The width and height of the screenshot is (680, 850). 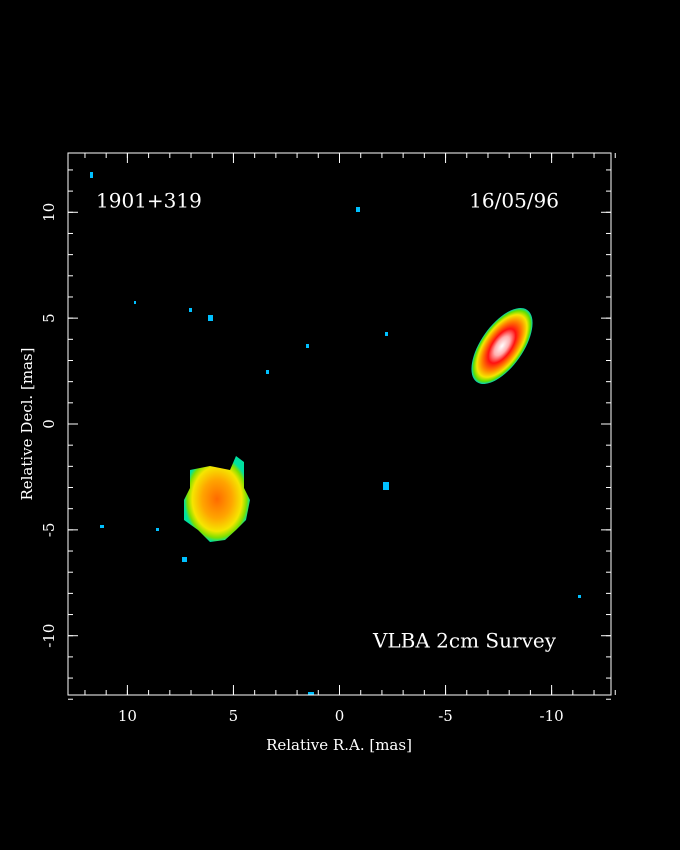 What do you see at coordinates (49, 212) in the screenshot?
I see `y-tick-label: 10` at bounding box center [49, 212].